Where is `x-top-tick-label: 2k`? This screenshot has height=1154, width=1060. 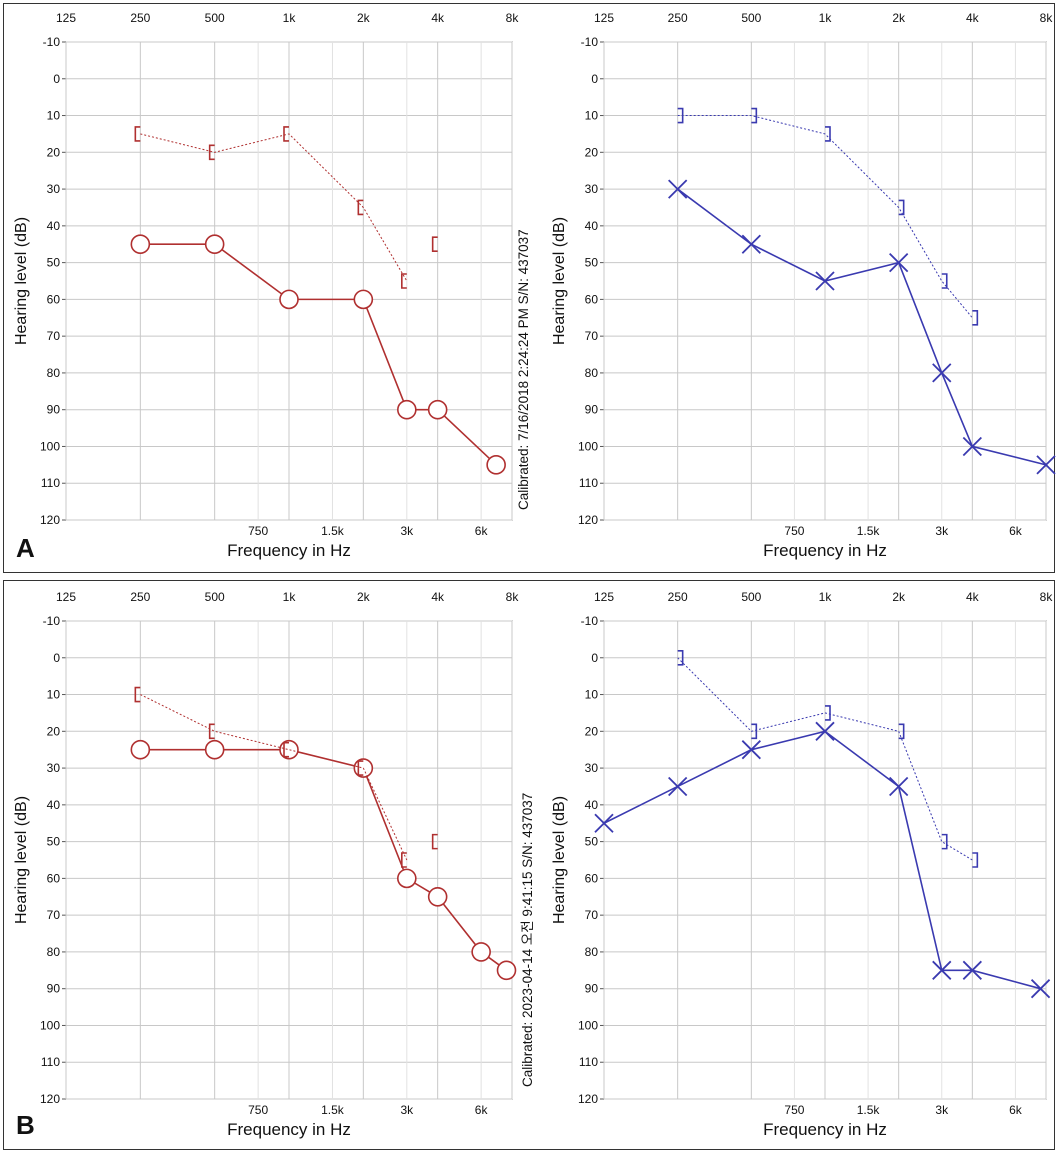 x-top-tick-label: 2k is located at coordinates (364, 18).